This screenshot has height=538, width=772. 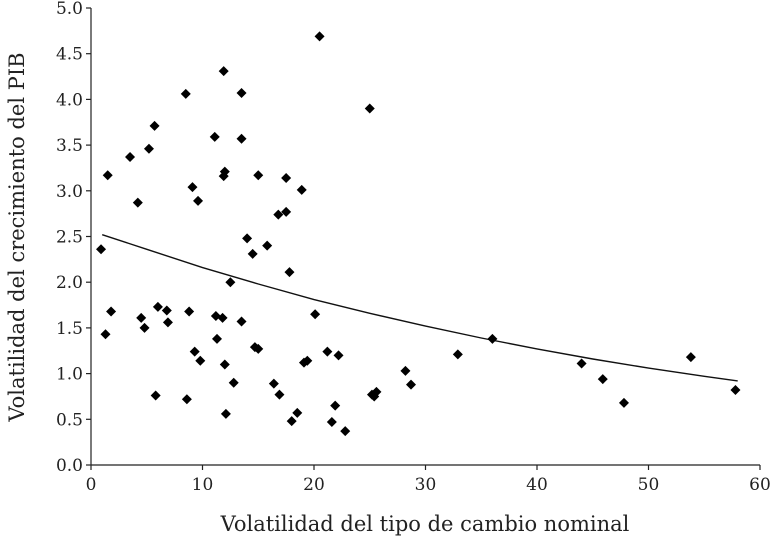 What do you see at coordinates (69, 100) in the screenshot?
I see `y-tick-label: 4.0` at bounding box center [69, 100].